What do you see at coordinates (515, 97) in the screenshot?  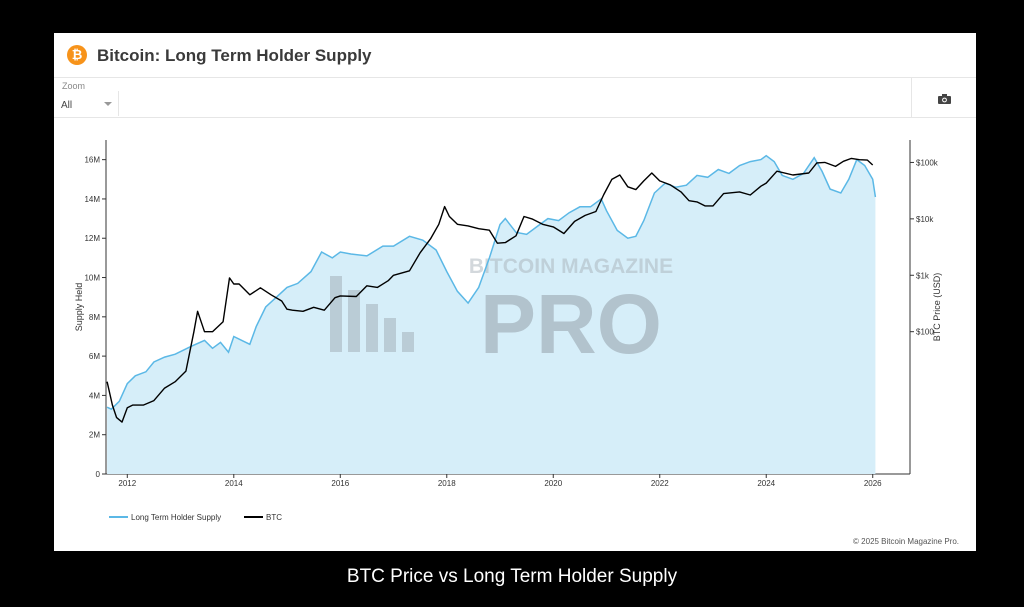 I see `zoom-toolbar: Zoom All` at bounding box center [515, 97].